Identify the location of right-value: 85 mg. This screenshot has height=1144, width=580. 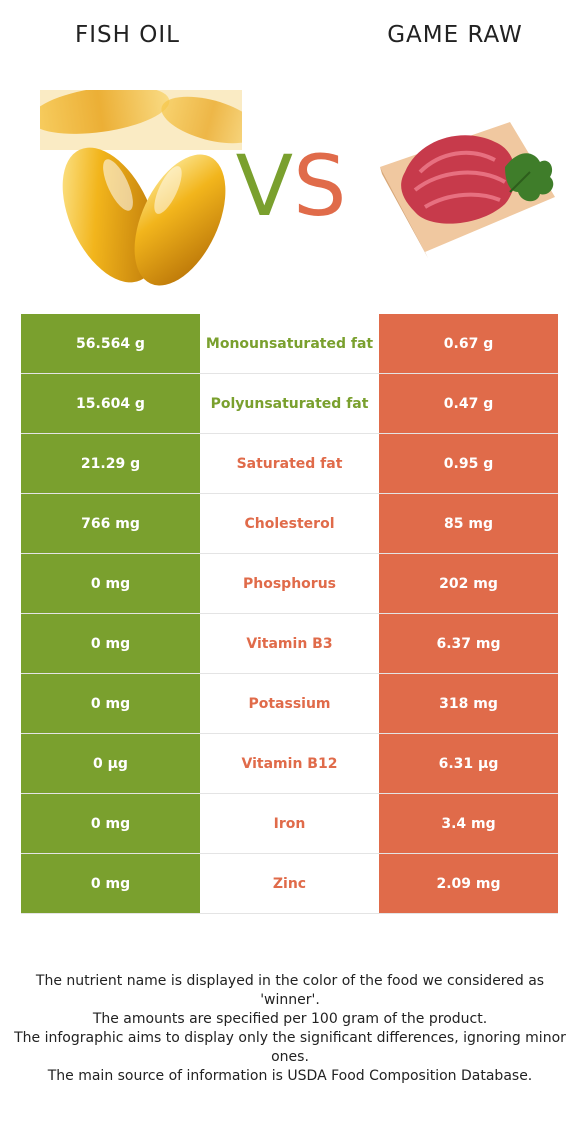
(468, 523).